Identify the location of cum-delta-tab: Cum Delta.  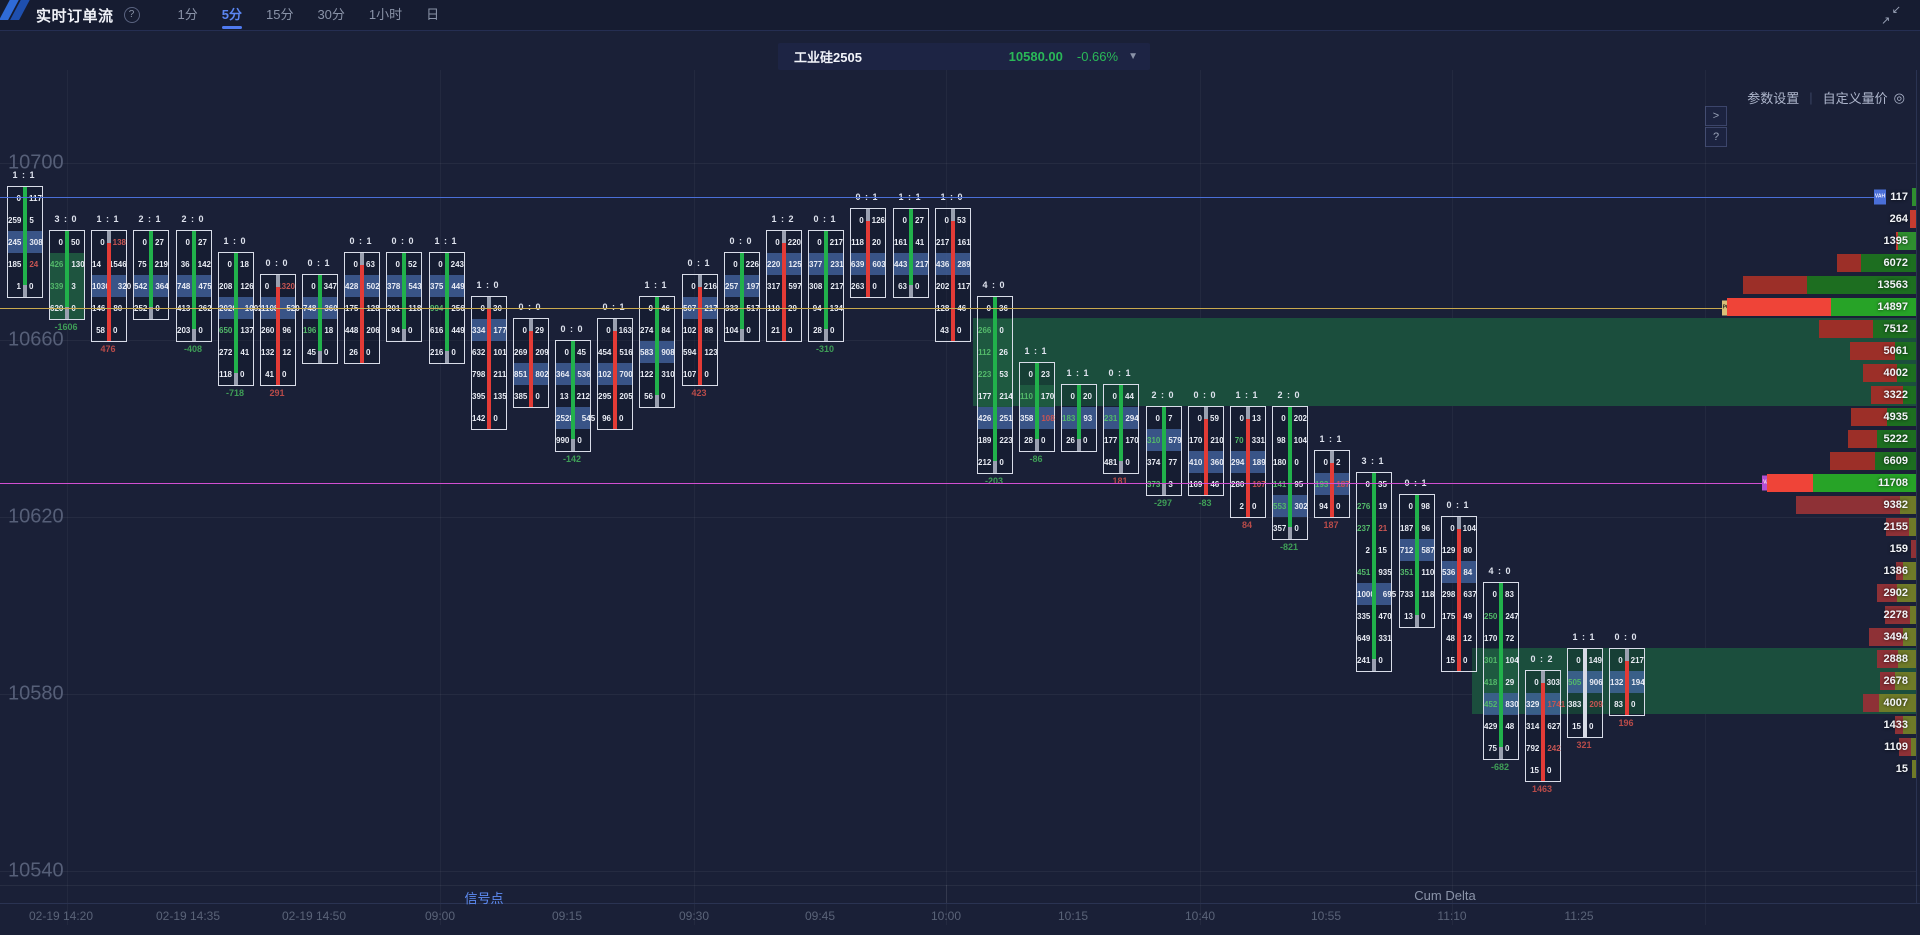
(1445, 895).